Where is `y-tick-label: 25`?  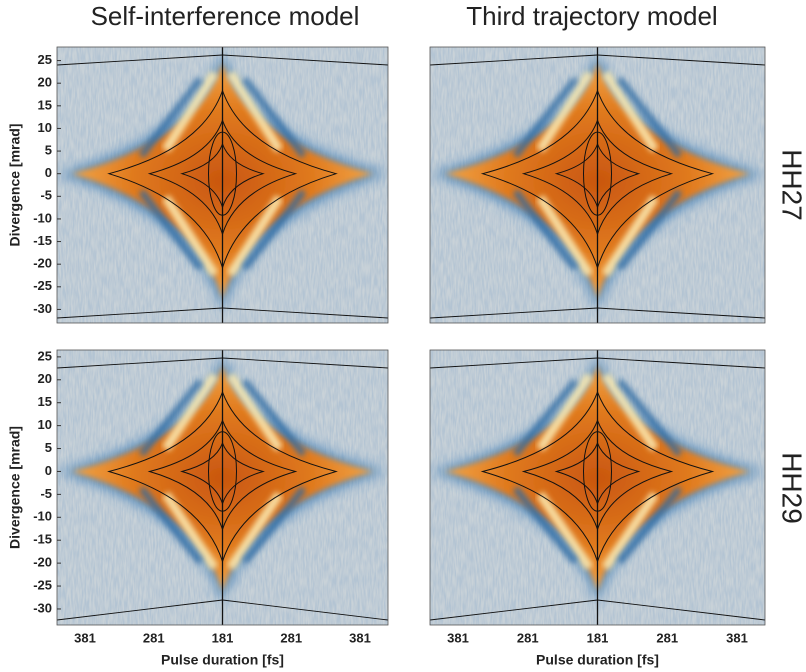 y-tick-label: 25 is located at coordinates (45, 59).